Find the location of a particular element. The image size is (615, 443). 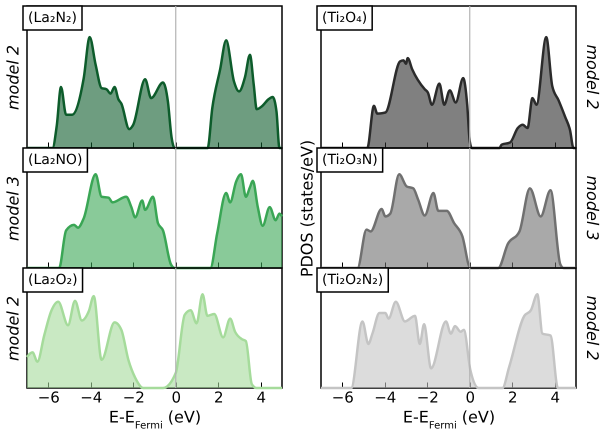

text: (Ti₂O₃N) is located at coordinates (350, 160).